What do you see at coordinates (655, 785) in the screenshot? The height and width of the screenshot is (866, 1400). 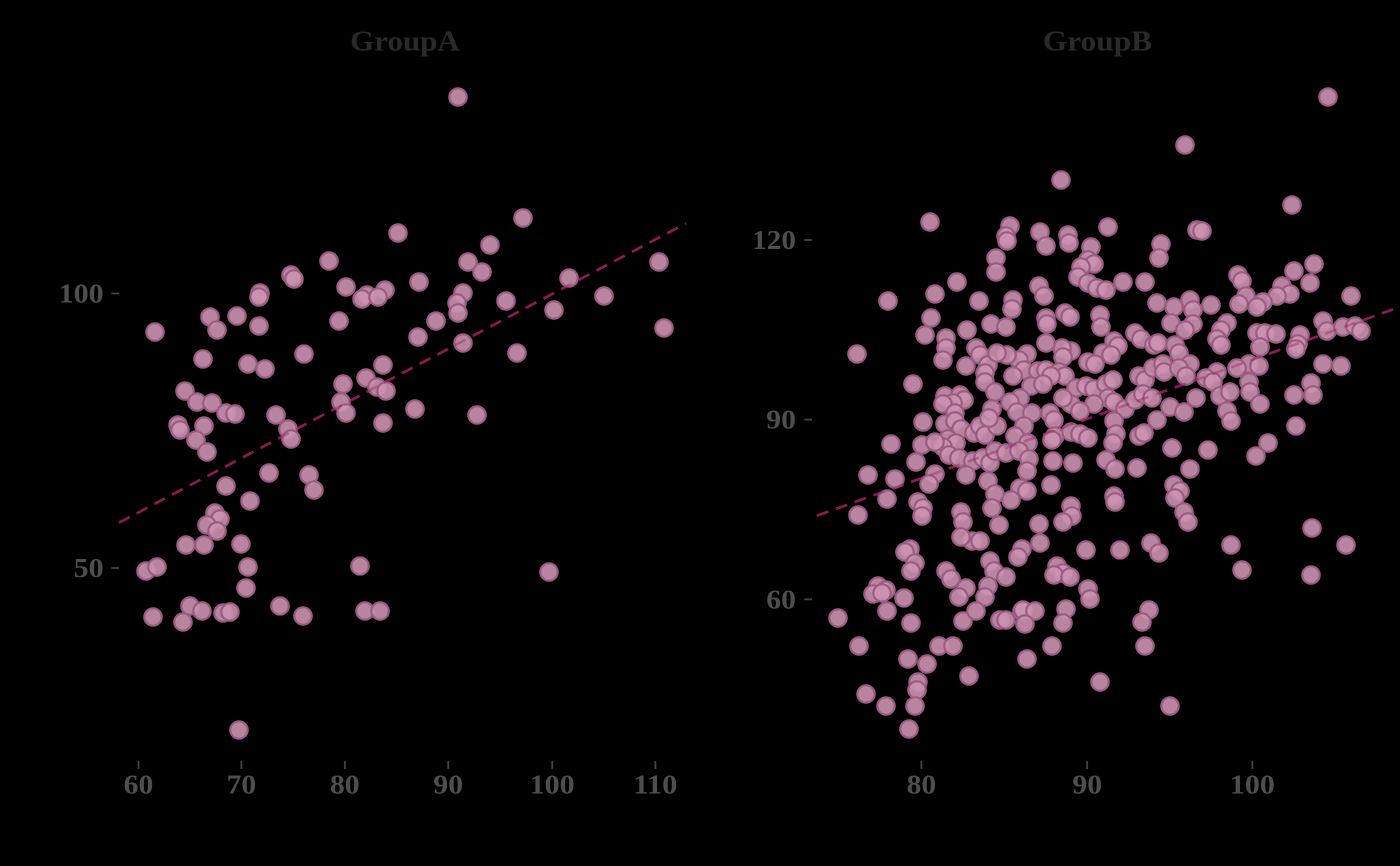 I see `svg-text: 110` at bounding box center [655, 785].